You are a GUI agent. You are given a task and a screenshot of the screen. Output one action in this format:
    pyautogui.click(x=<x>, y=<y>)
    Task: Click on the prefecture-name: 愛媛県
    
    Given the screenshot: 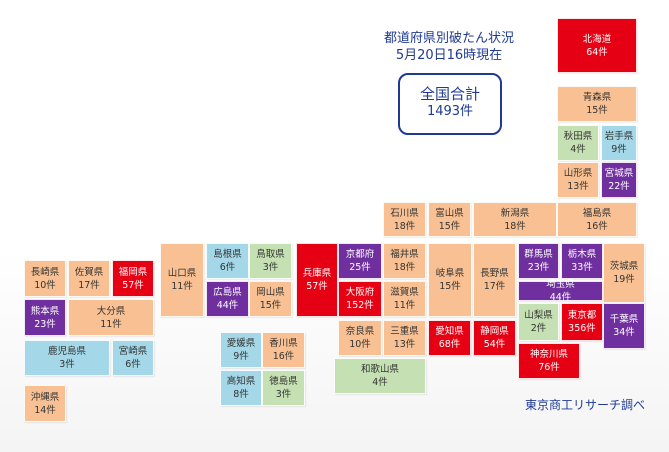 What is the action you would take?
    pyautogui.click(x=241, y=343)
    